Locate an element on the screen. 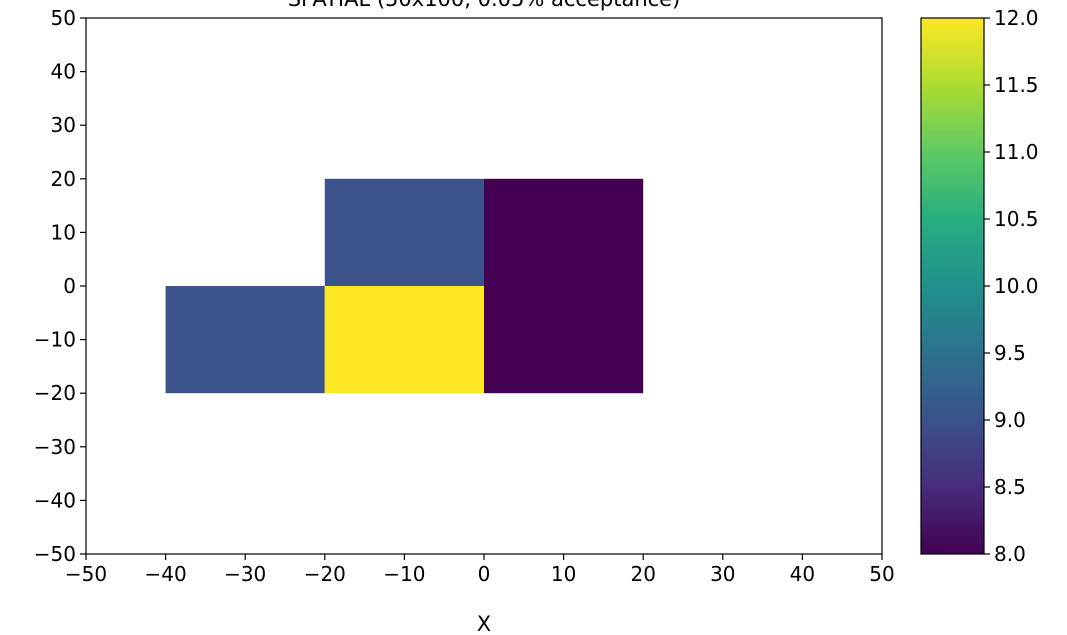 The width and height of the screenshot is (1067, 635). y-tick-label: 0 is located at coordinates (69, 286).